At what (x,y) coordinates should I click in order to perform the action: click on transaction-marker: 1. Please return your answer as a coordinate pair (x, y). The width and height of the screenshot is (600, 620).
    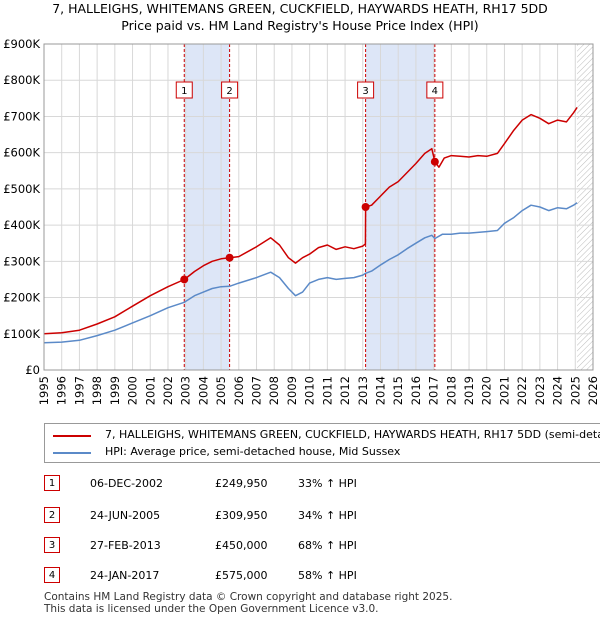
    Looking at the image, I should click on (52, 483).